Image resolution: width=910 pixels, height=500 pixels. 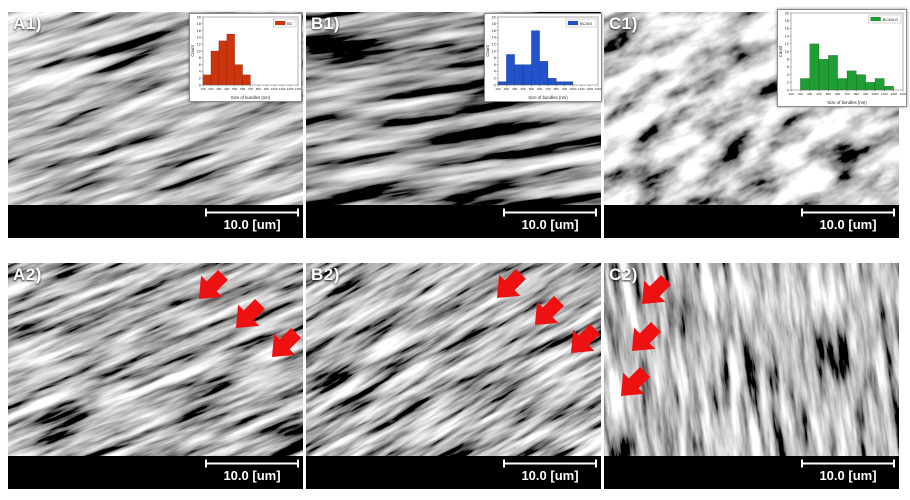 What do you see at coordinates (623, 23) in the screenshot?
I see `panel-label-c1: C1)` at bounding box center [623, 23].